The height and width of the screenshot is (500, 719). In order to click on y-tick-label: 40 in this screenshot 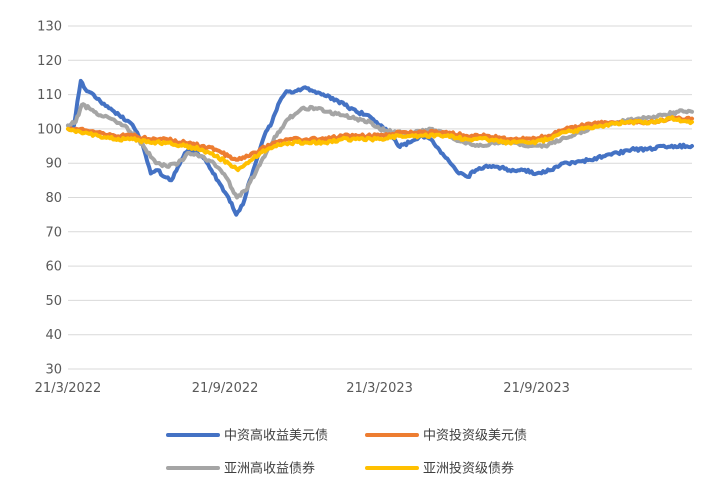, I will do `click(53, 335)`.